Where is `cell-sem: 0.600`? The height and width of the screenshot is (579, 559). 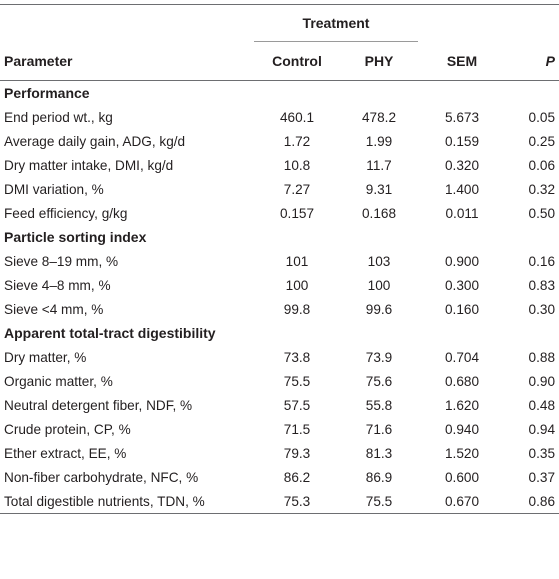
cell-sem: 0.600 is located at coordinates (462, 477).